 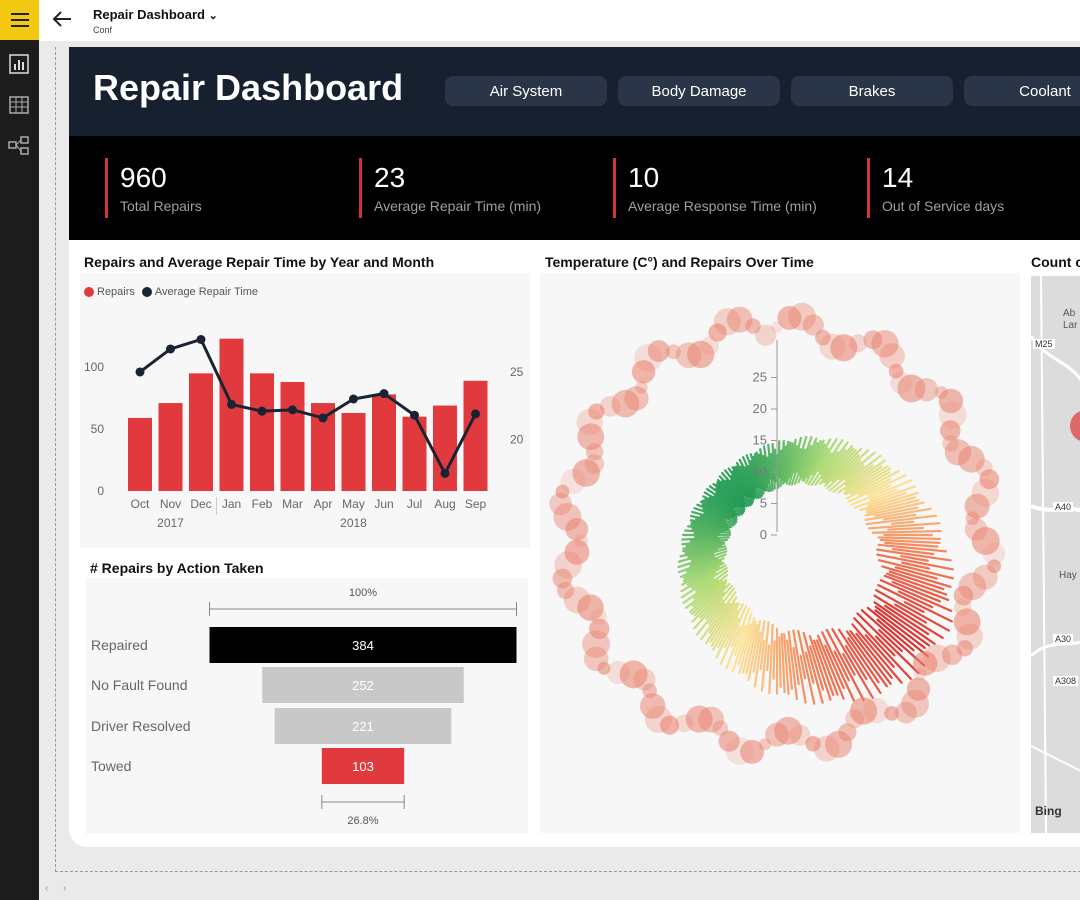 I want to click on filter-body-damage: Body Damage, so click(x=699, y=91).